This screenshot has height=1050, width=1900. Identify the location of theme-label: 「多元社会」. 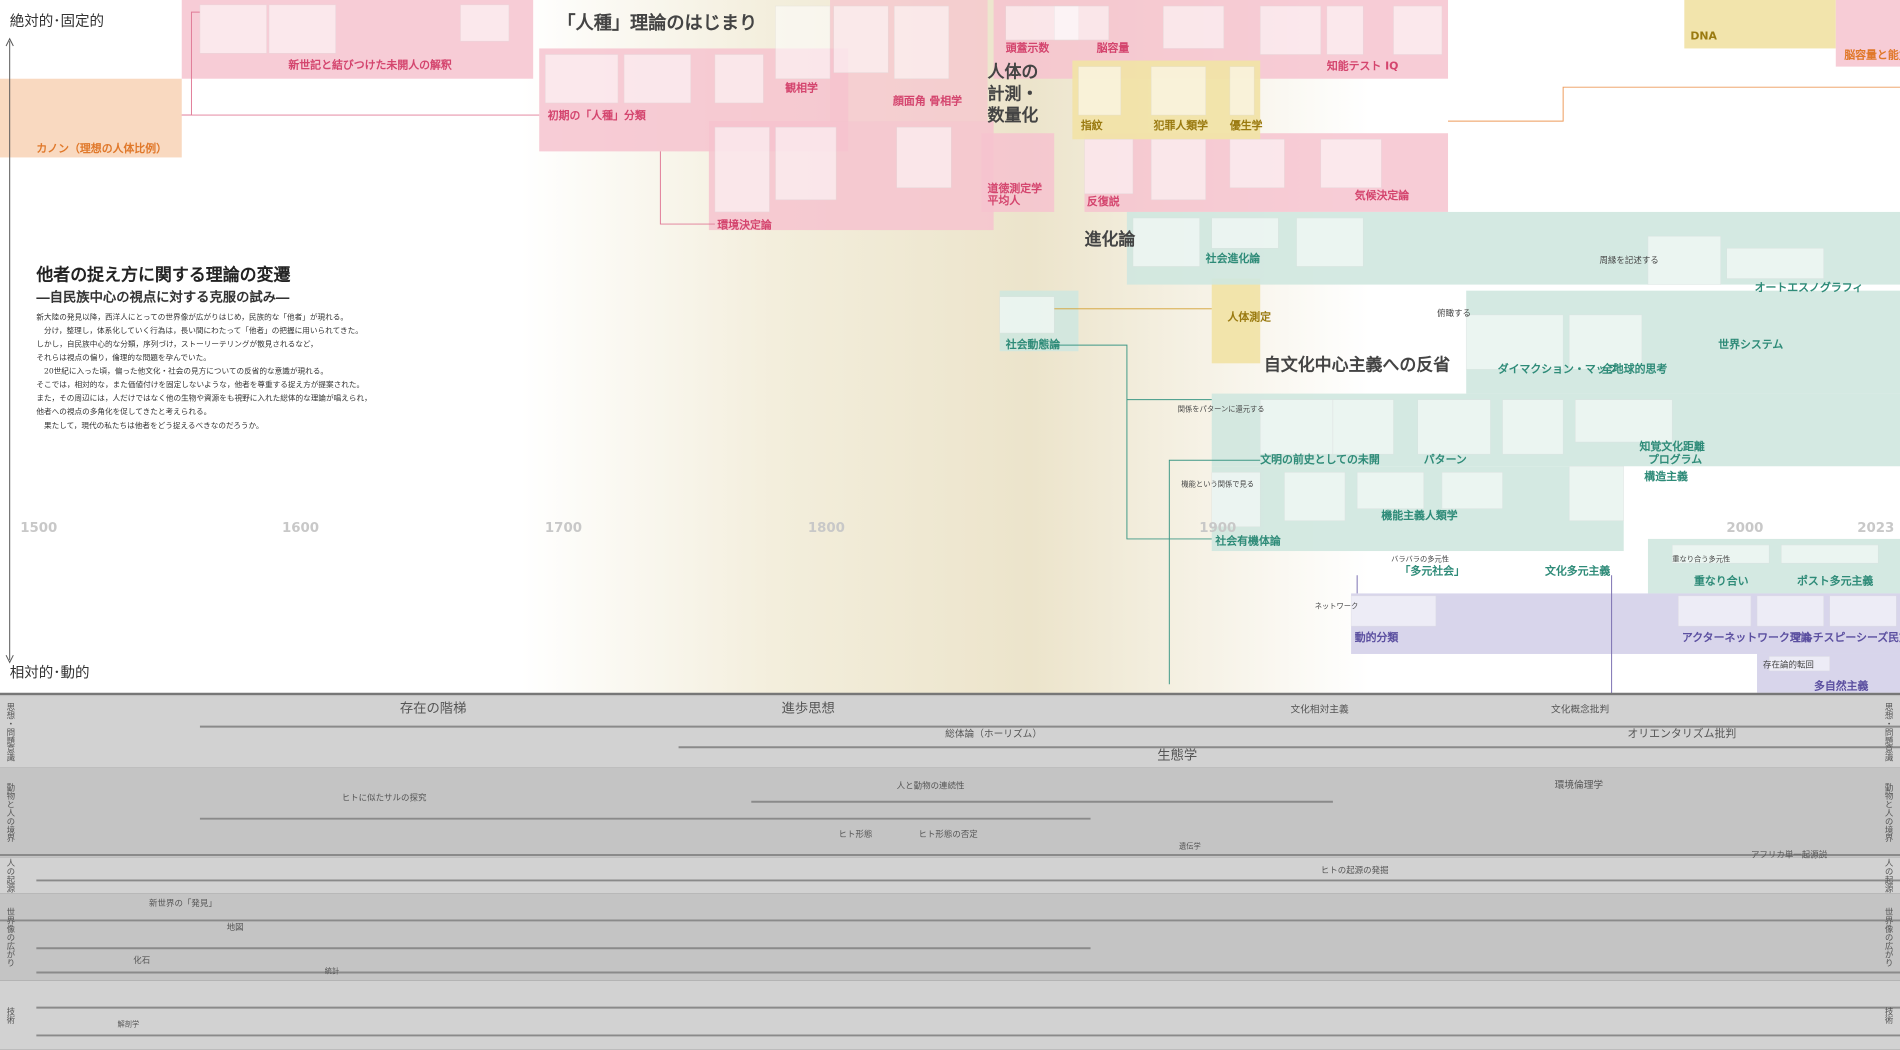
(1432, 571).